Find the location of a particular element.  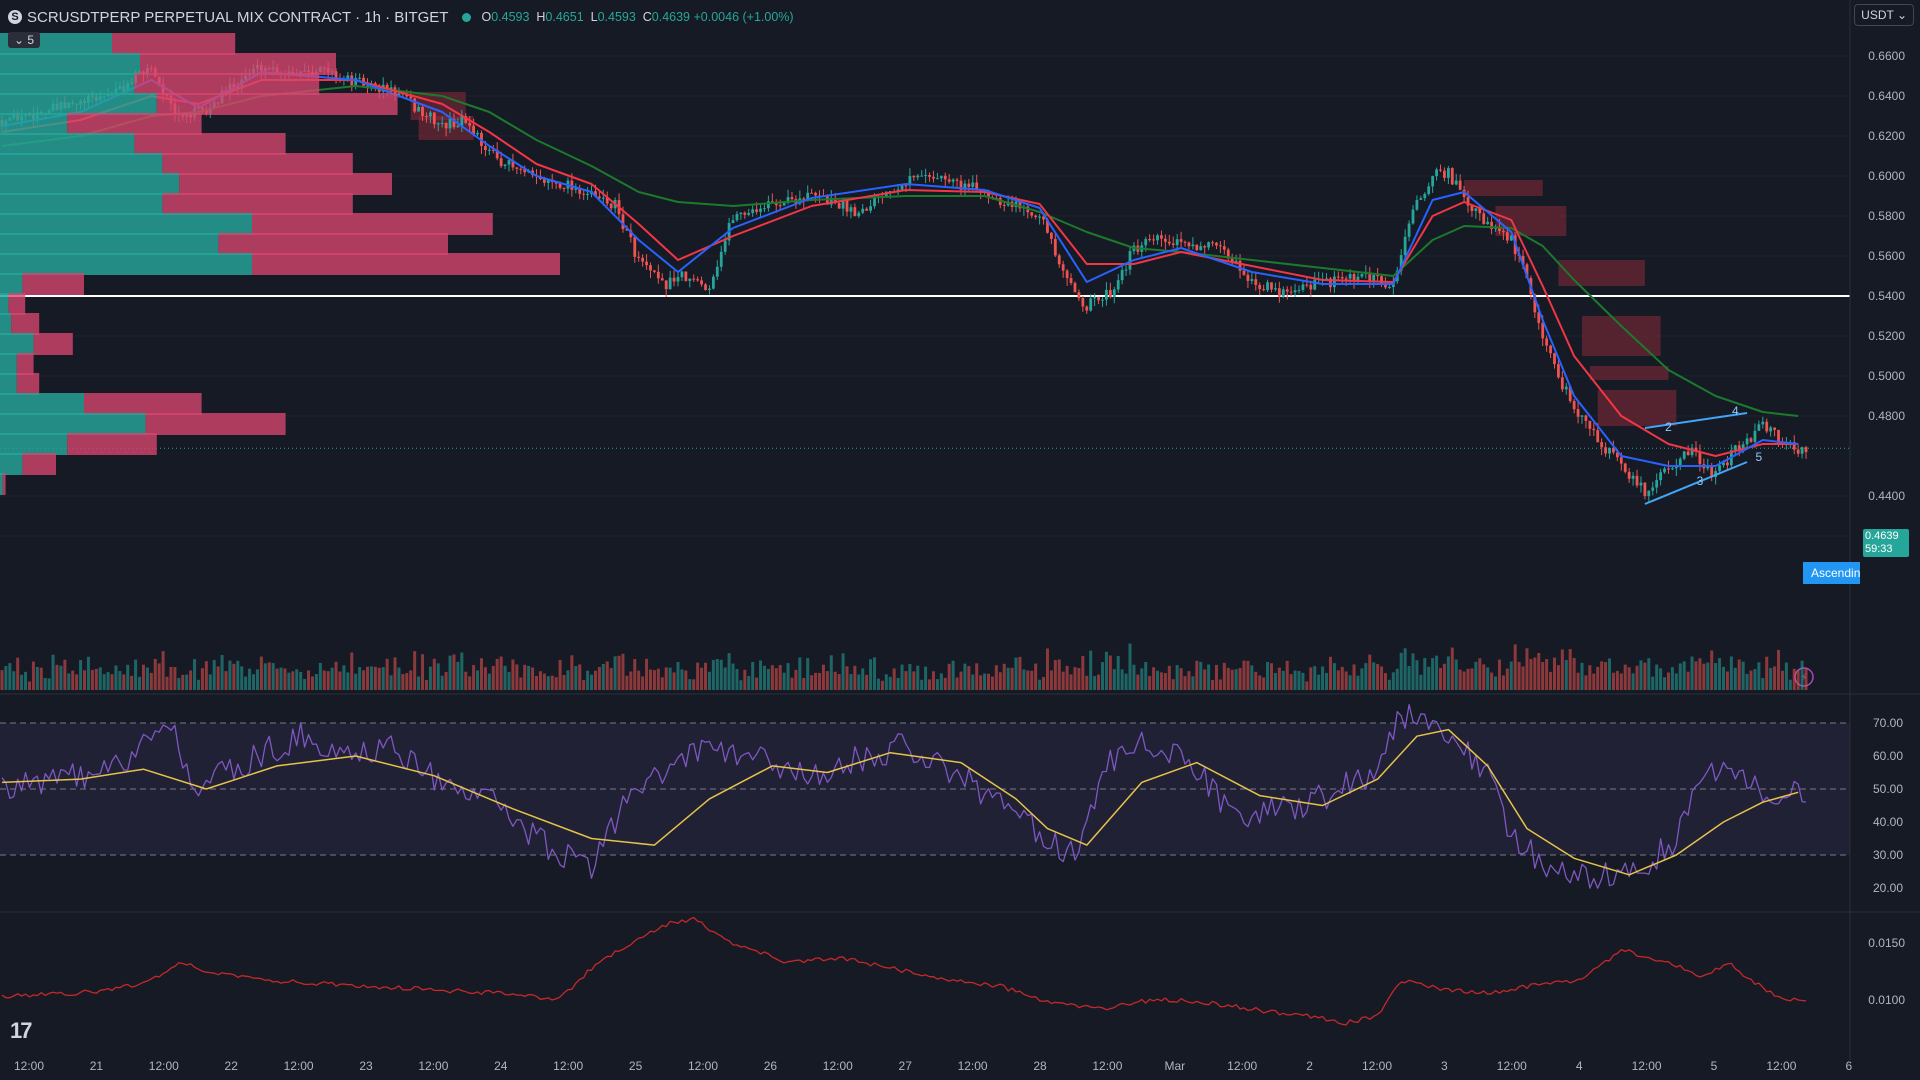

price-tick-label: 0.6000 is located at coordinates (1886, 176).